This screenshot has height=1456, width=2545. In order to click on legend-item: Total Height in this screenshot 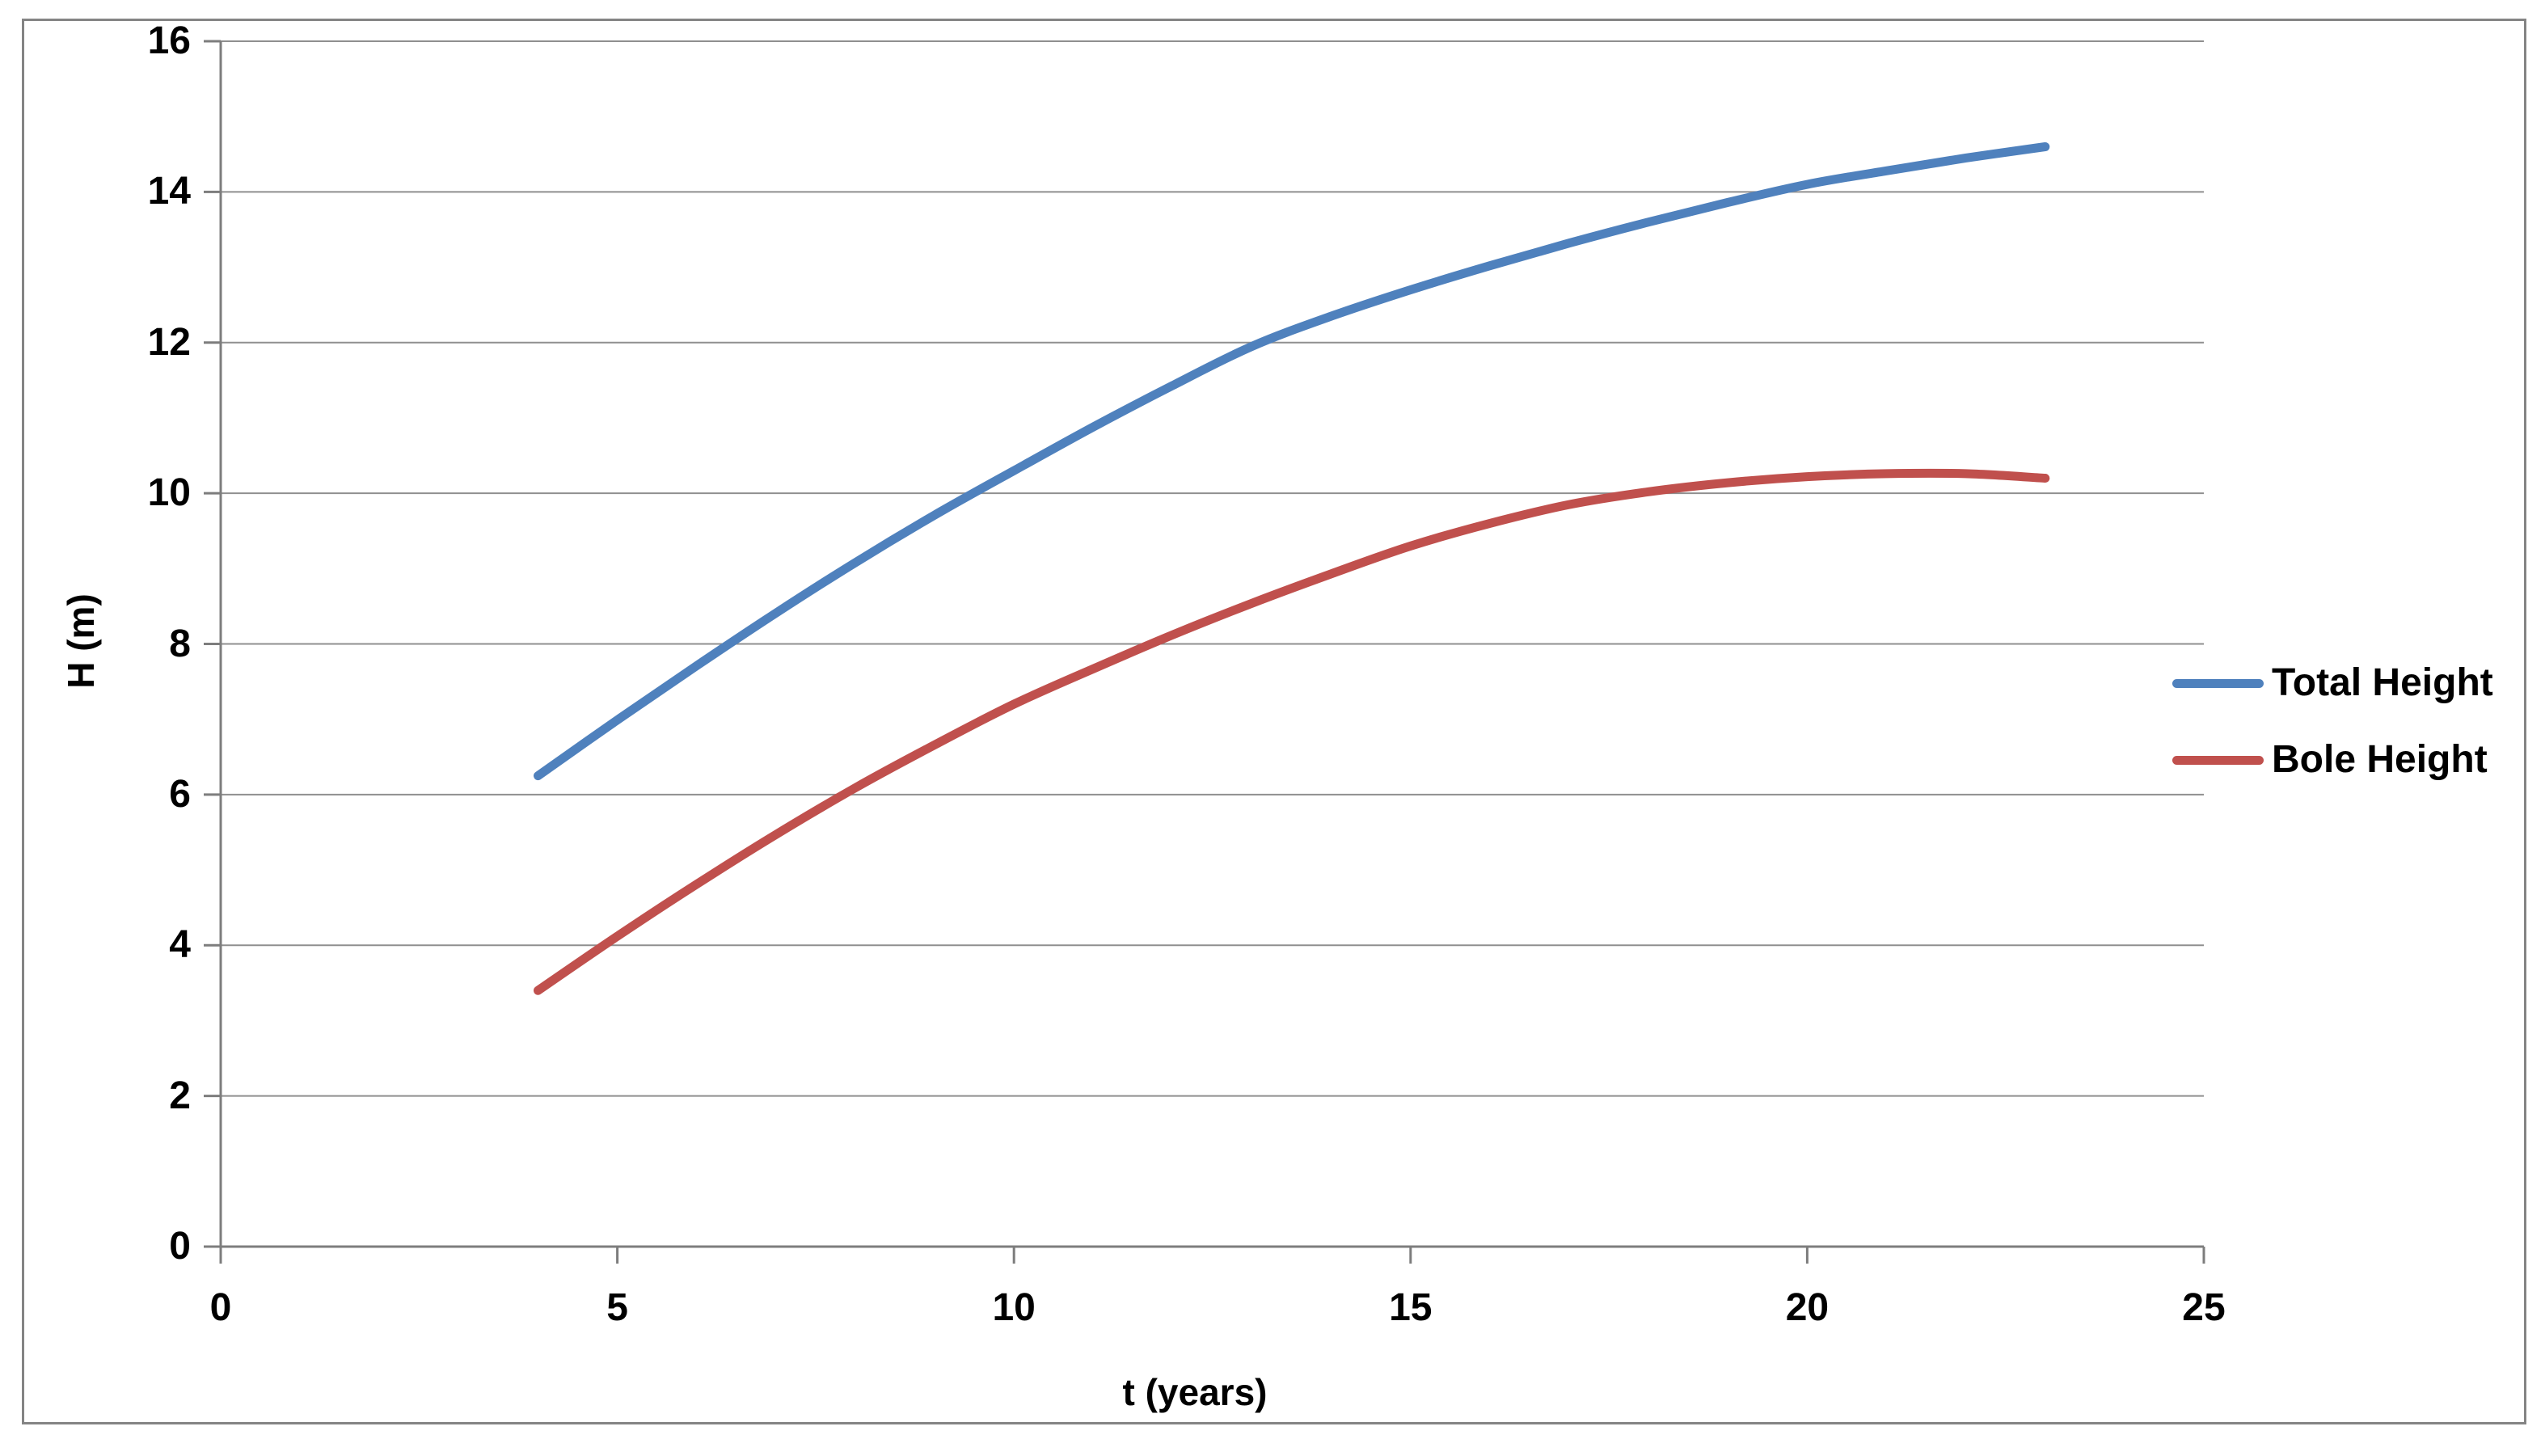, I will do `click(2332, 683)`.